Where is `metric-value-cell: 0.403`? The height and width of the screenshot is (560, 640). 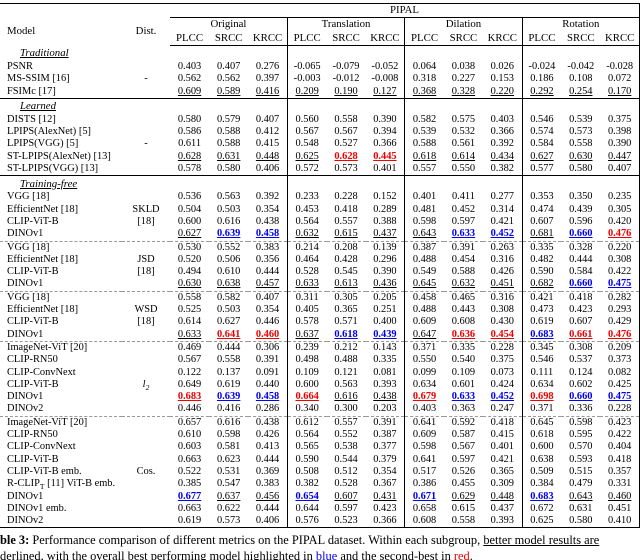
metric-value-cell: 0.403 is located at coordinates (424, 410).